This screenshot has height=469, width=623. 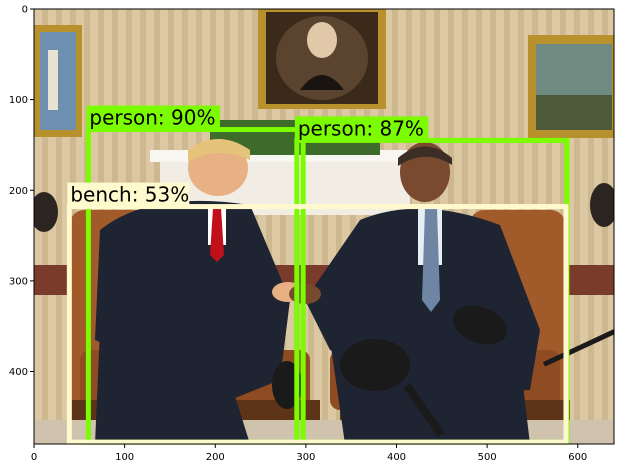 What do you see at coordinates (25, 10) in the screenshot?
I see `y-tick-label: 0` at bounding box center [25, 10].